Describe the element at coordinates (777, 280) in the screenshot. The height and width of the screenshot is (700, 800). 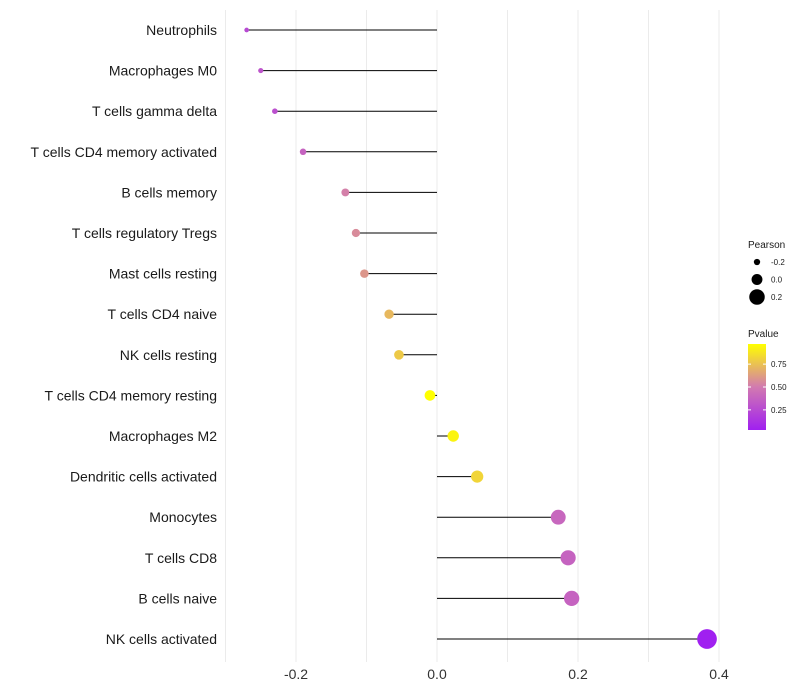
I see `size-legend-label: 0.0` at that location.